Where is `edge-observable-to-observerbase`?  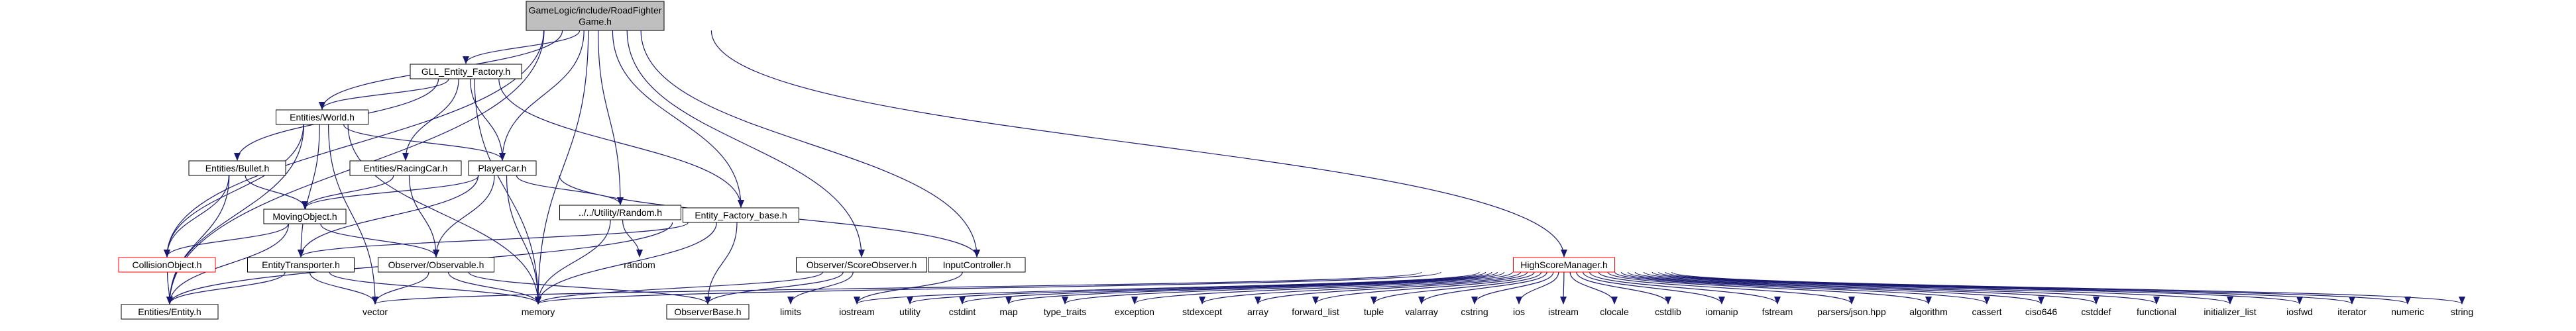 edge-observable-to-observerbase is located at coordinates (590, 288).